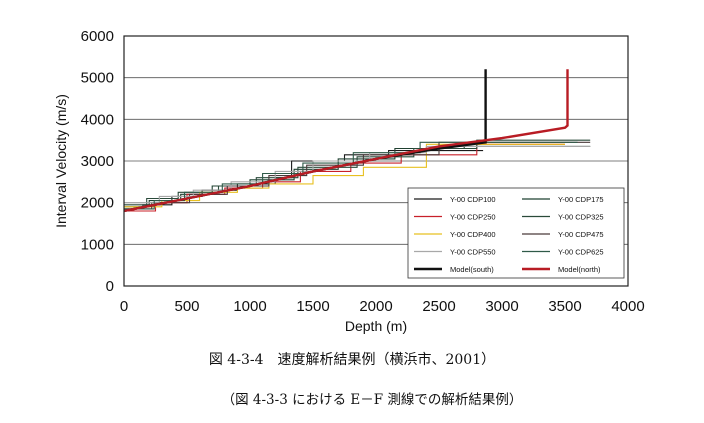  What do you see at coordinates (97, 203) in the screenshot?
I see `y-tick-label: 2000` at bounding box center [97, 203].